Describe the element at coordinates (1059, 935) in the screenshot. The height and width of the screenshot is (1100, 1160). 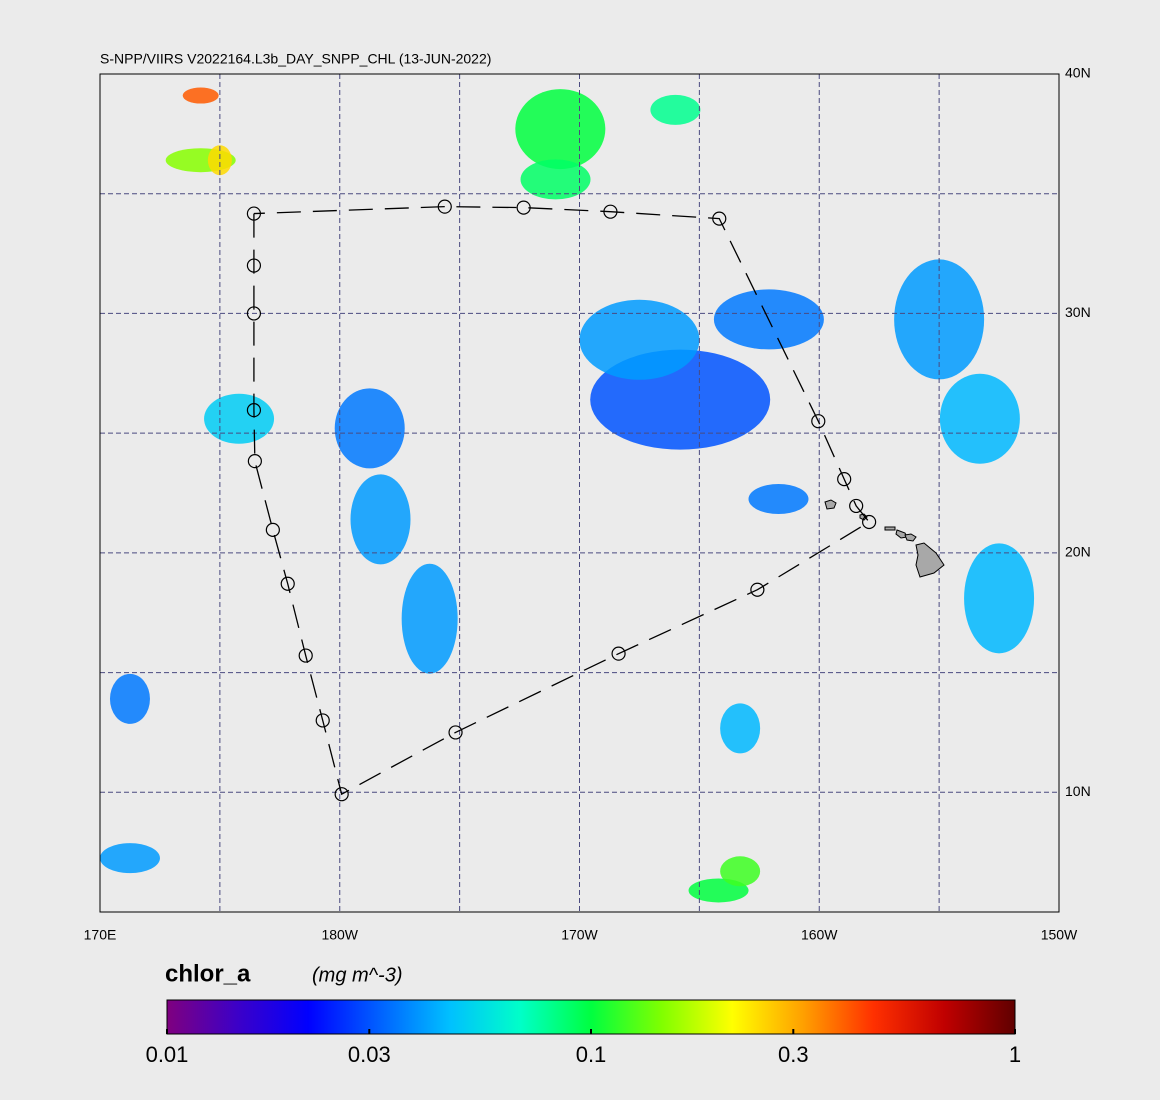
I see `x-tick-label: 150W` at that location.